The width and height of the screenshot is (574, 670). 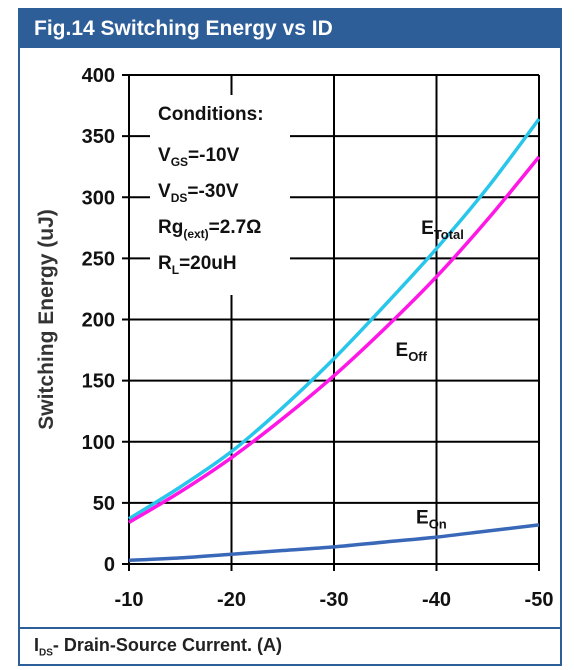 I want to click on y-tick-label: 400, so click(x=98, y=76).